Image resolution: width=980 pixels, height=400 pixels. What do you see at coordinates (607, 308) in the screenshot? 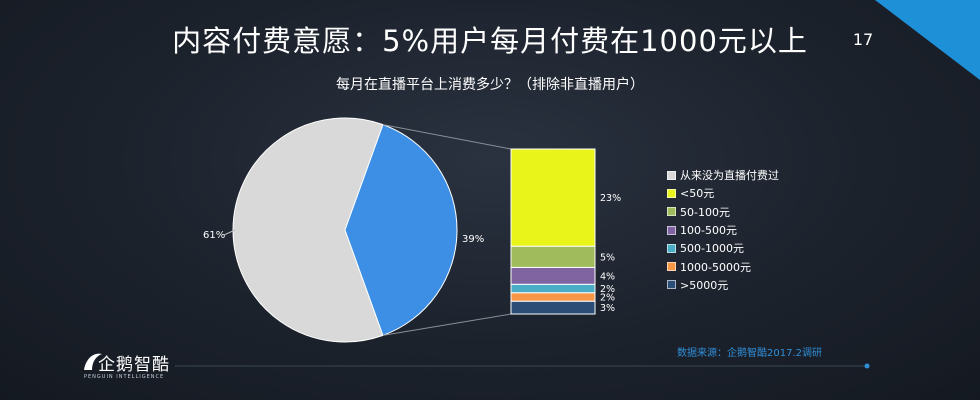
I see `breakdown-label-5: 3%` at bounding box center [607, 308].